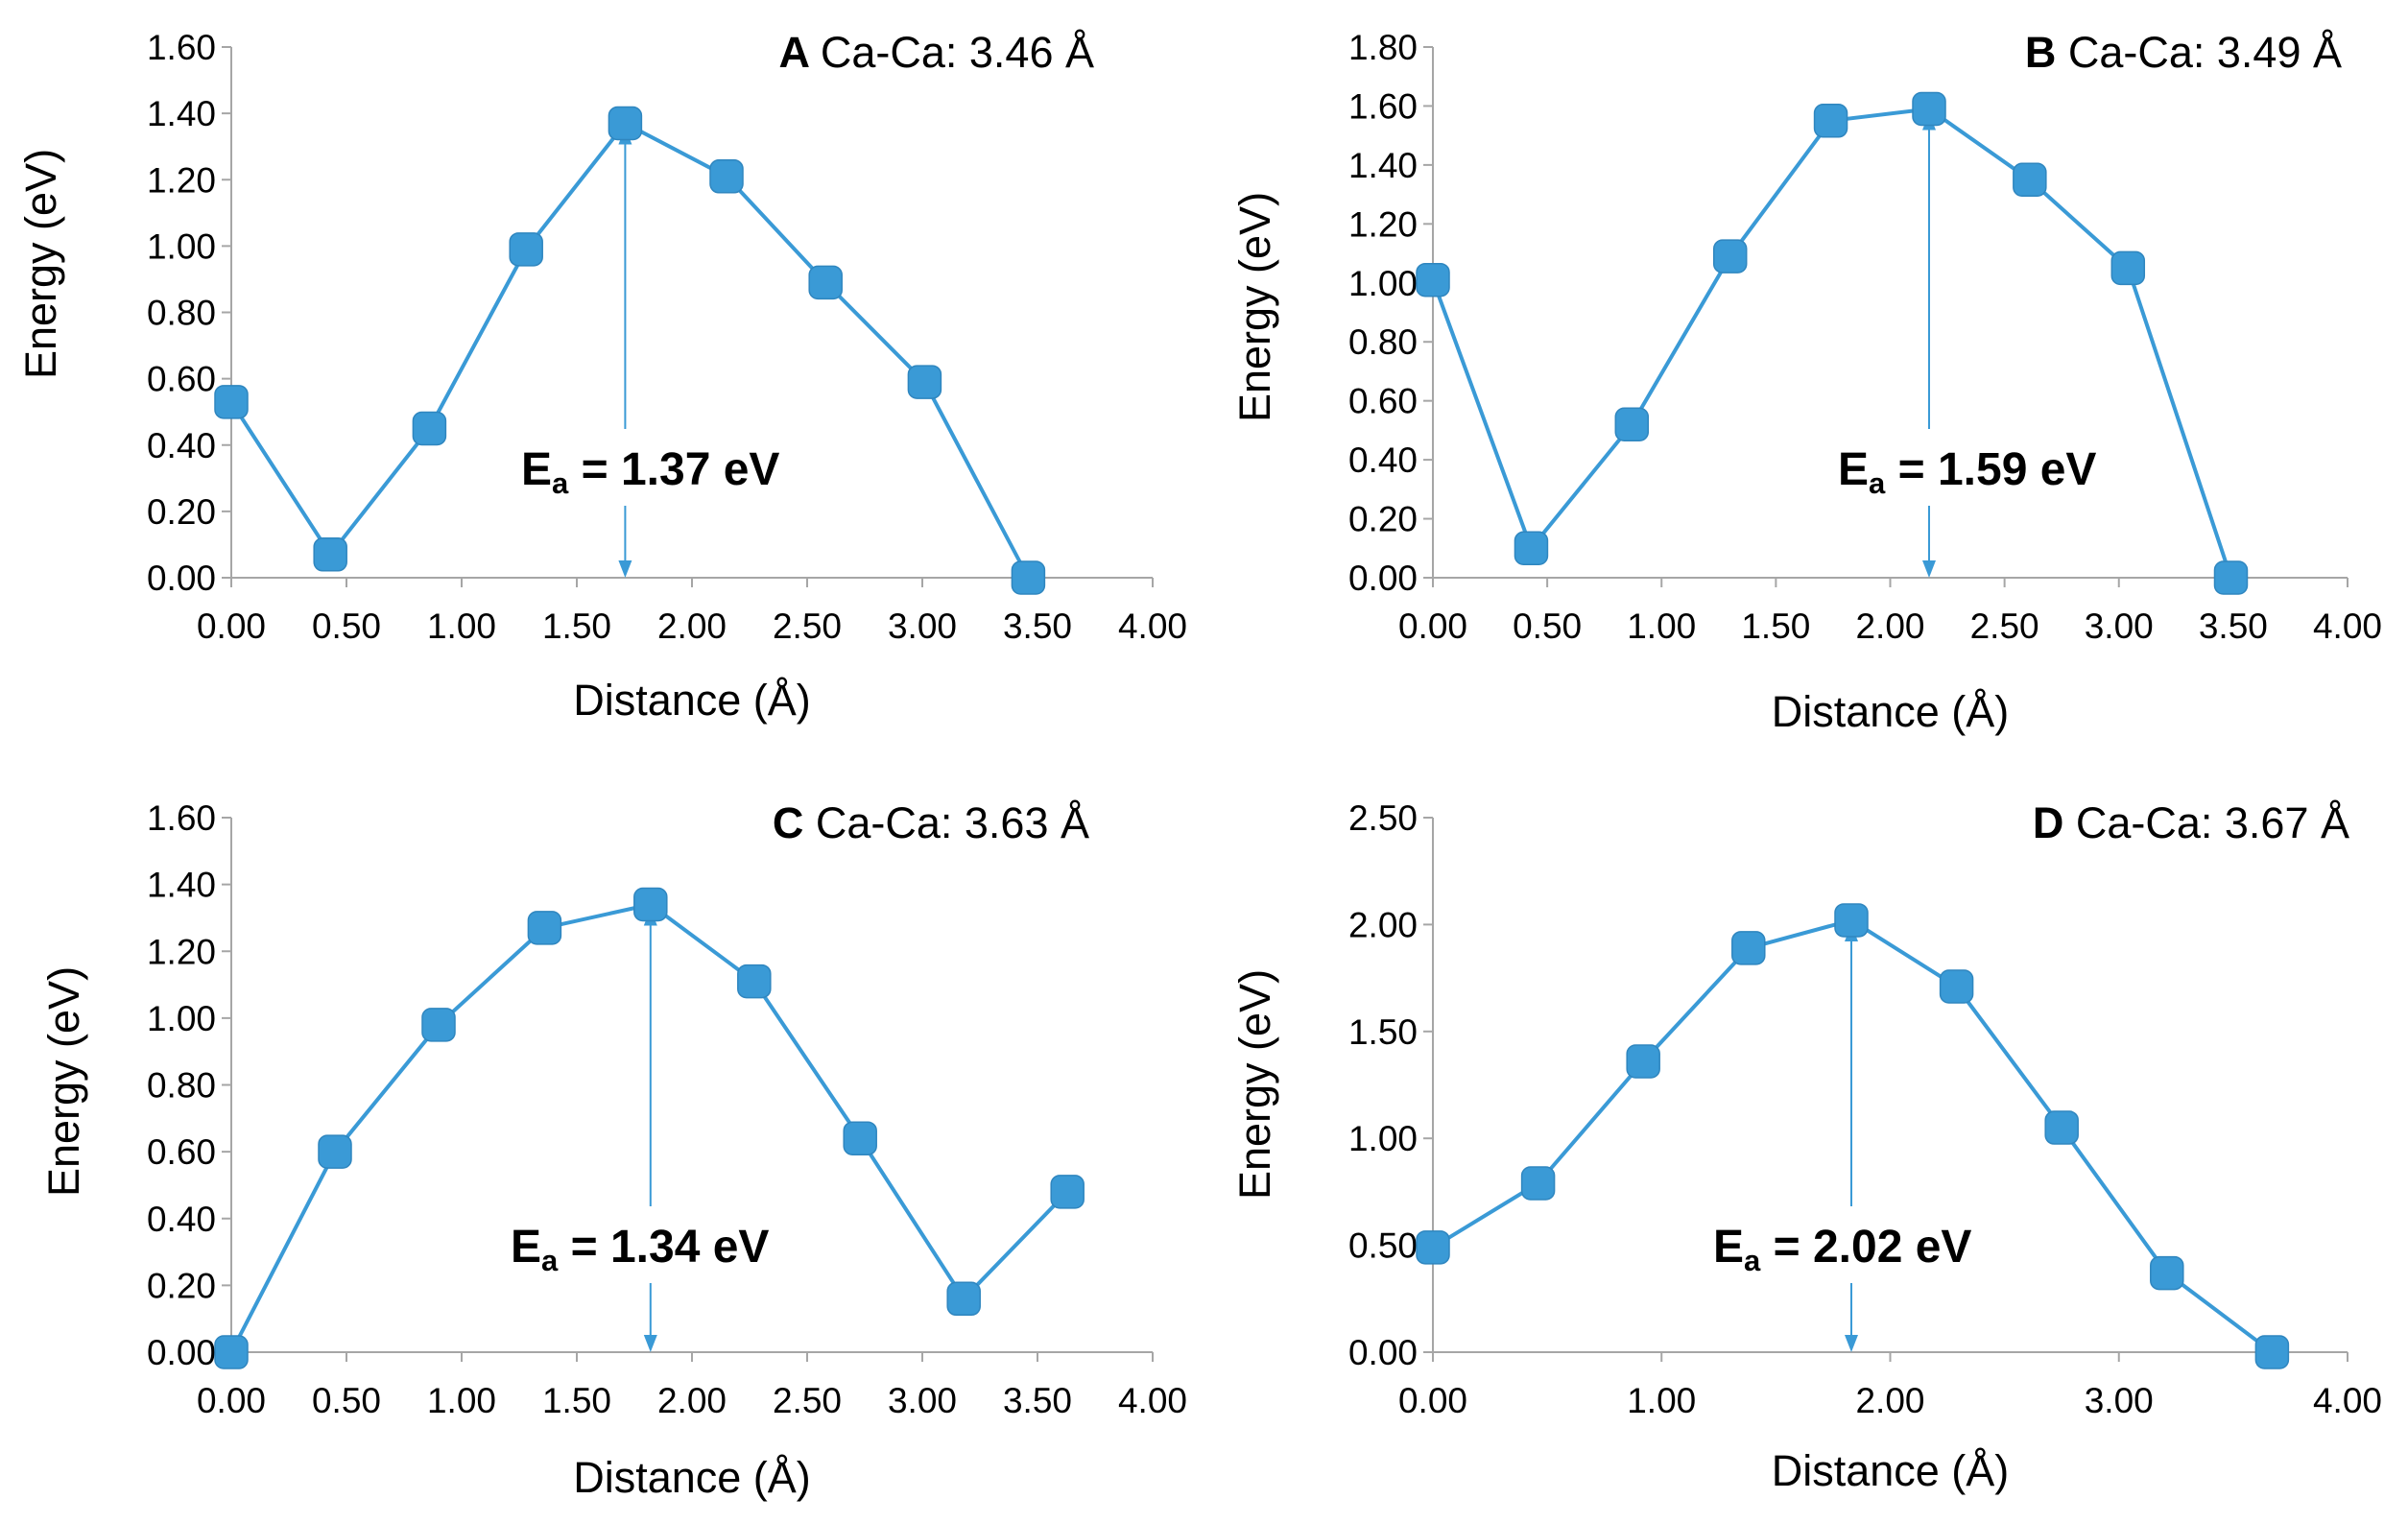 The width and height of the screenshot is (2408, 1523). What do you see at coordinates (1662, 1400) in the screenshot?
I see `chart-d-x-tick-label: 1.00` at bounding box center [1662, 1400].